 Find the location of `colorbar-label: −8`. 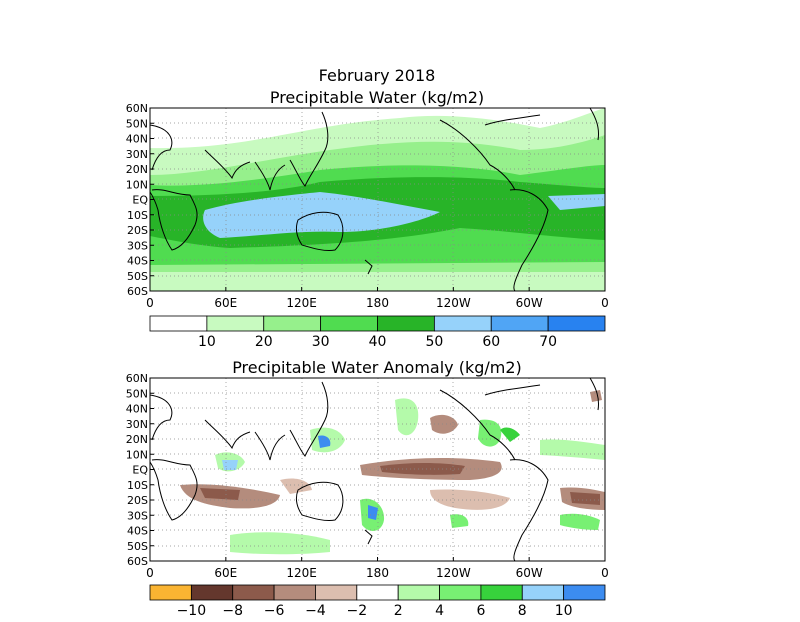

colorbar-label: −8 is located at coordinates (232, 610).